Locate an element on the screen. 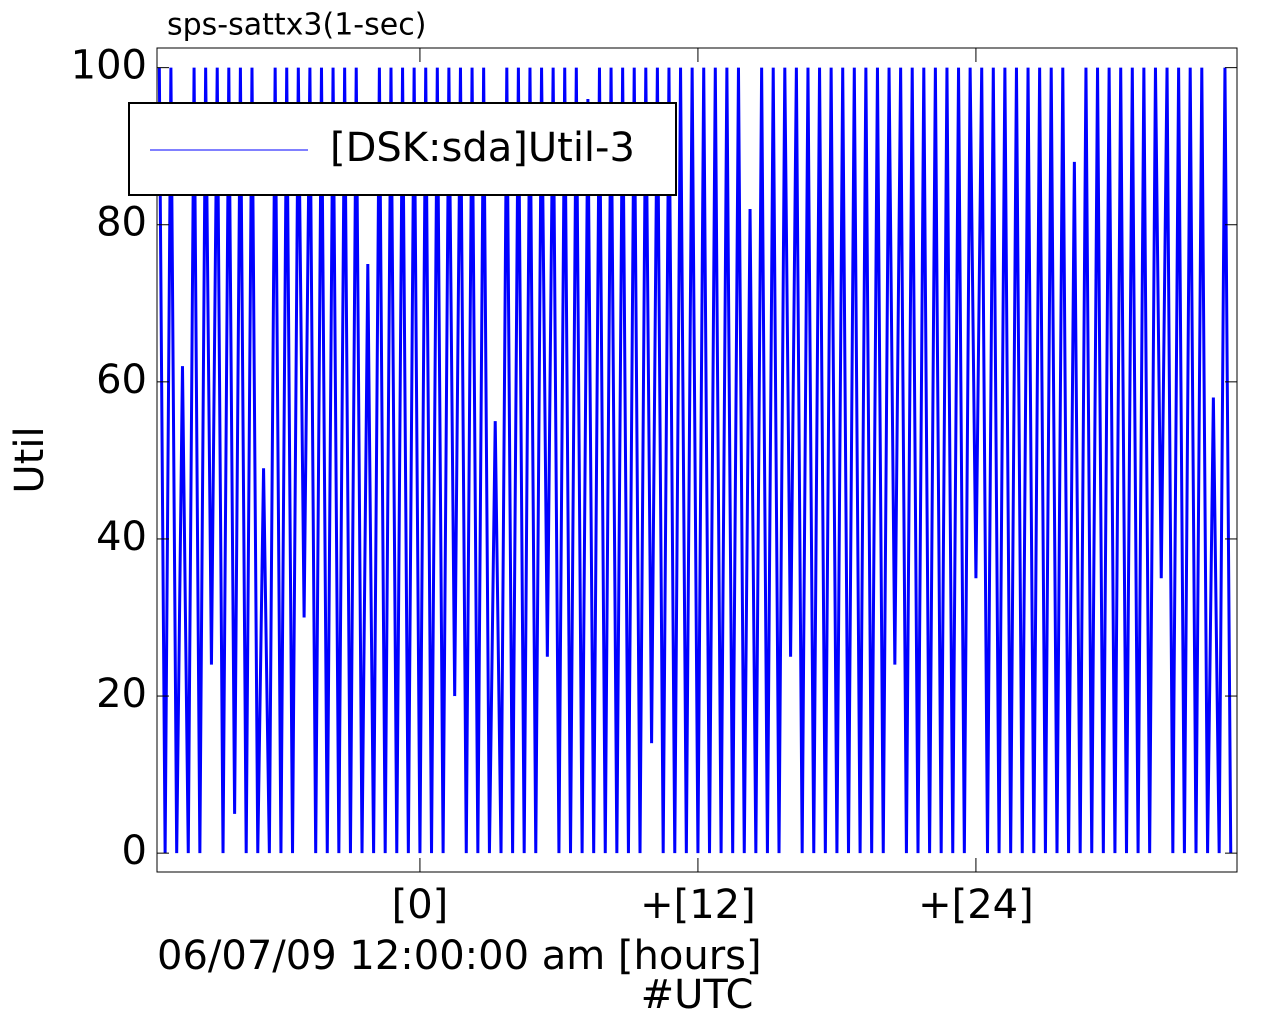 The width and height of the screenshot is (1280, 1024). y-tick-label: 100 is located at coordinates (109, 66).